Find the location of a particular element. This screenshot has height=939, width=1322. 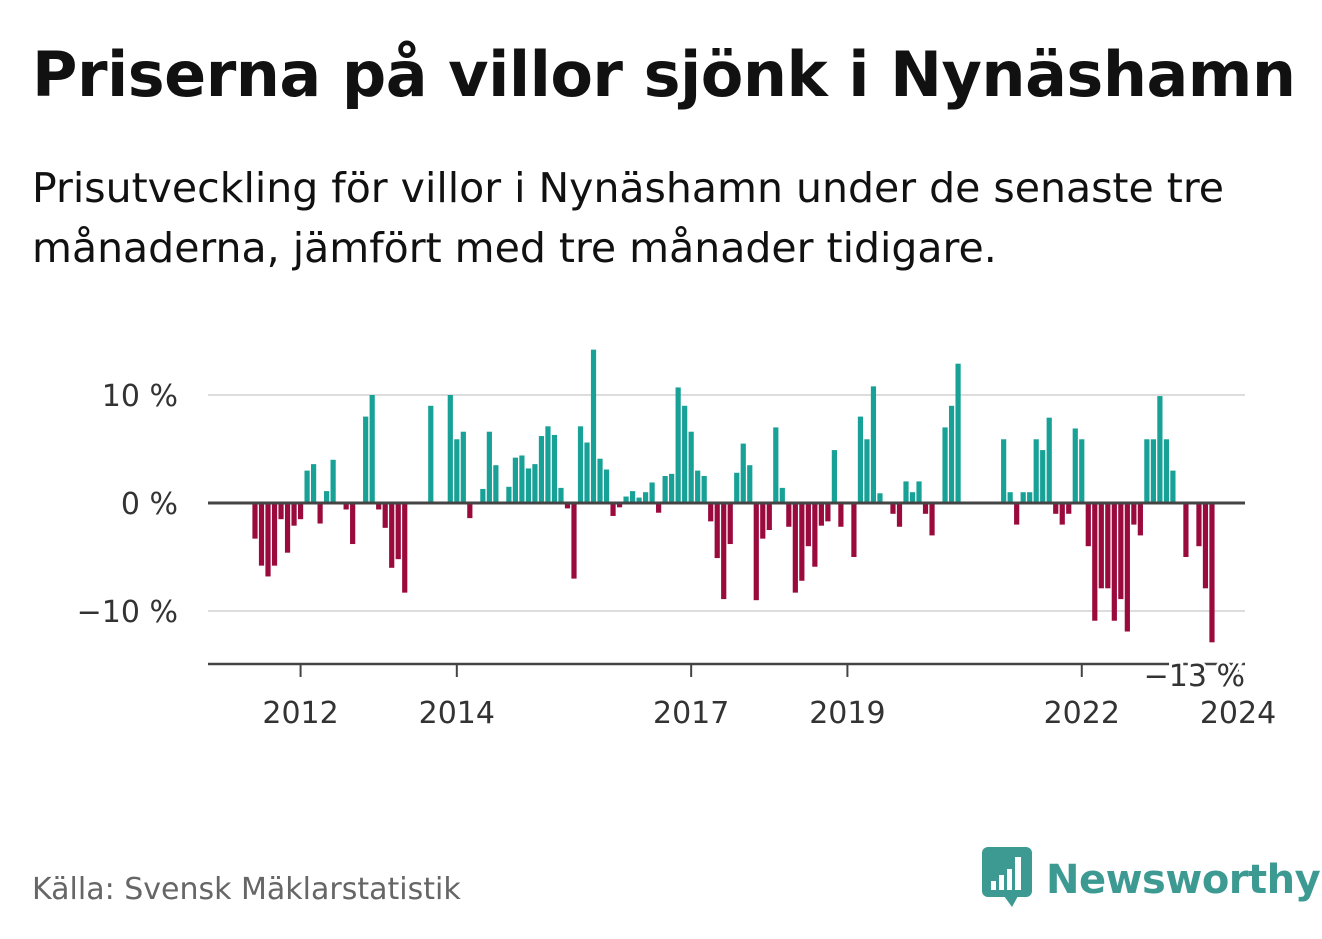

x-tick-label: 2022 is located at coordinates (1082, 713).